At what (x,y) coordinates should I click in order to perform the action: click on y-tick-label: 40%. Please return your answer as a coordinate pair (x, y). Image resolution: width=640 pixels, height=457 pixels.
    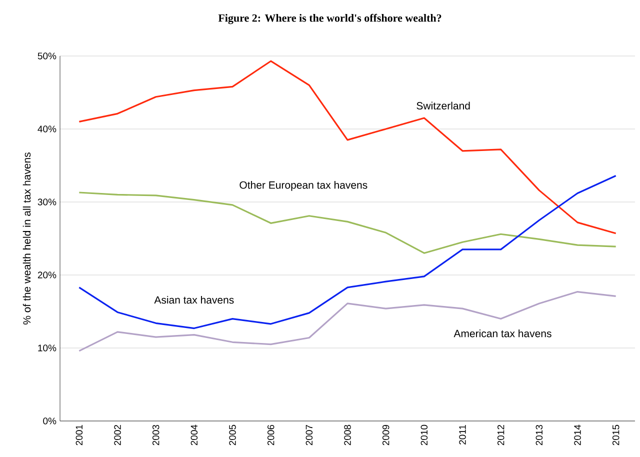
    Looking at the image, I should click on (47, 129).